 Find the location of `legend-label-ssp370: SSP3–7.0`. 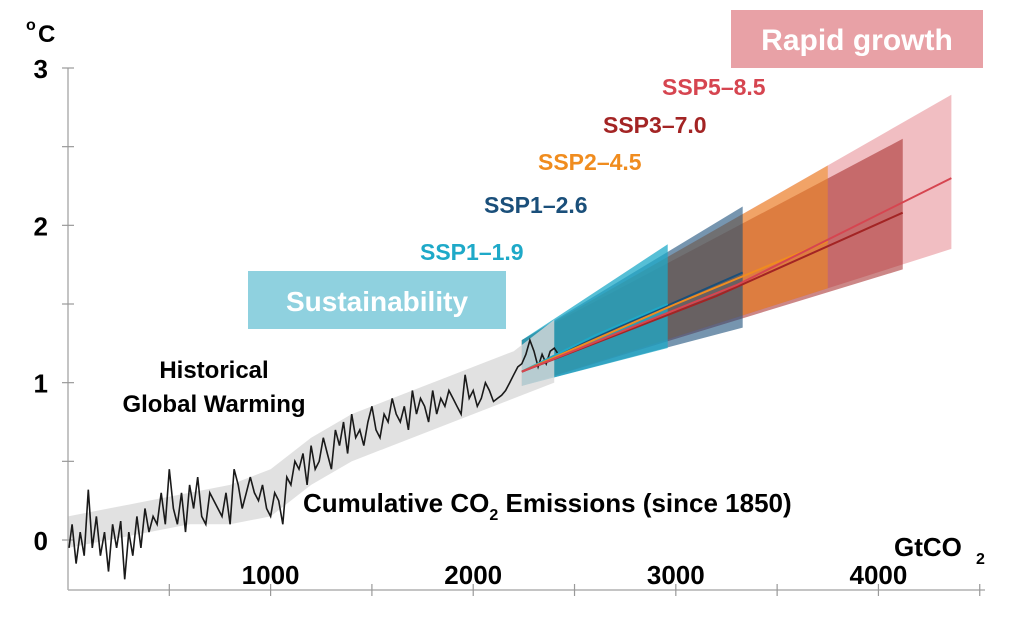

legend-label-ssp370: SSP3–7.0 is located at coordinates (655, 125).